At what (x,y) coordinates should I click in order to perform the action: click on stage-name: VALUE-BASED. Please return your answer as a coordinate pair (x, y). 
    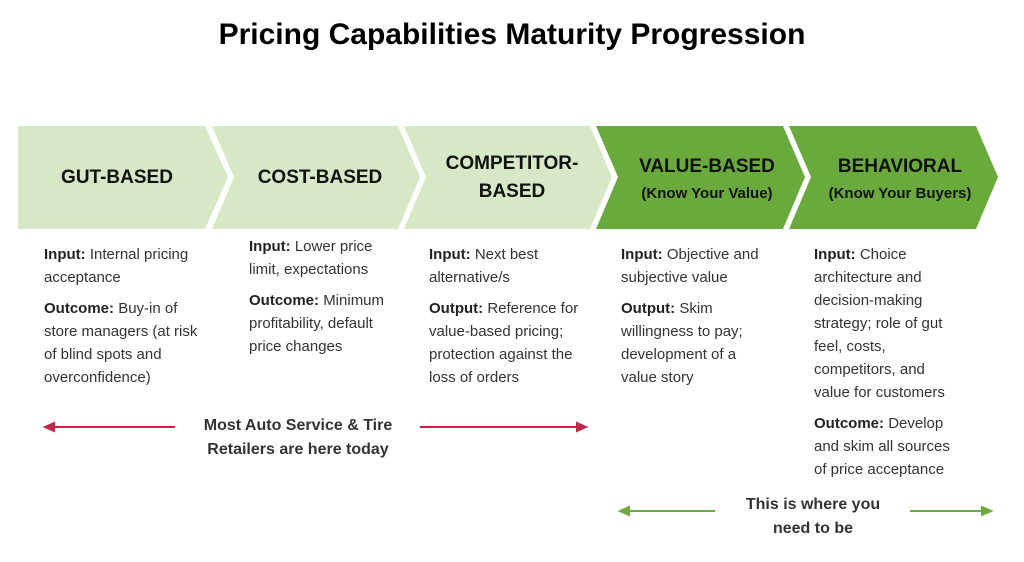
    Looking at the image, I should click on (707, 166).